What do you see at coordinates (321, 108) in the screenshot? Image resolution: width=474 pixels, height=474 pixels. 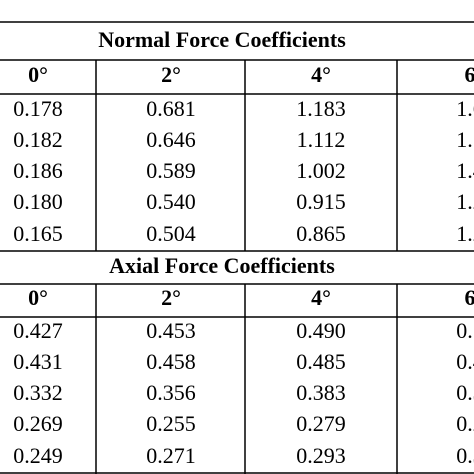 I see `cell: 1.183` at bounding box center [321, 108].